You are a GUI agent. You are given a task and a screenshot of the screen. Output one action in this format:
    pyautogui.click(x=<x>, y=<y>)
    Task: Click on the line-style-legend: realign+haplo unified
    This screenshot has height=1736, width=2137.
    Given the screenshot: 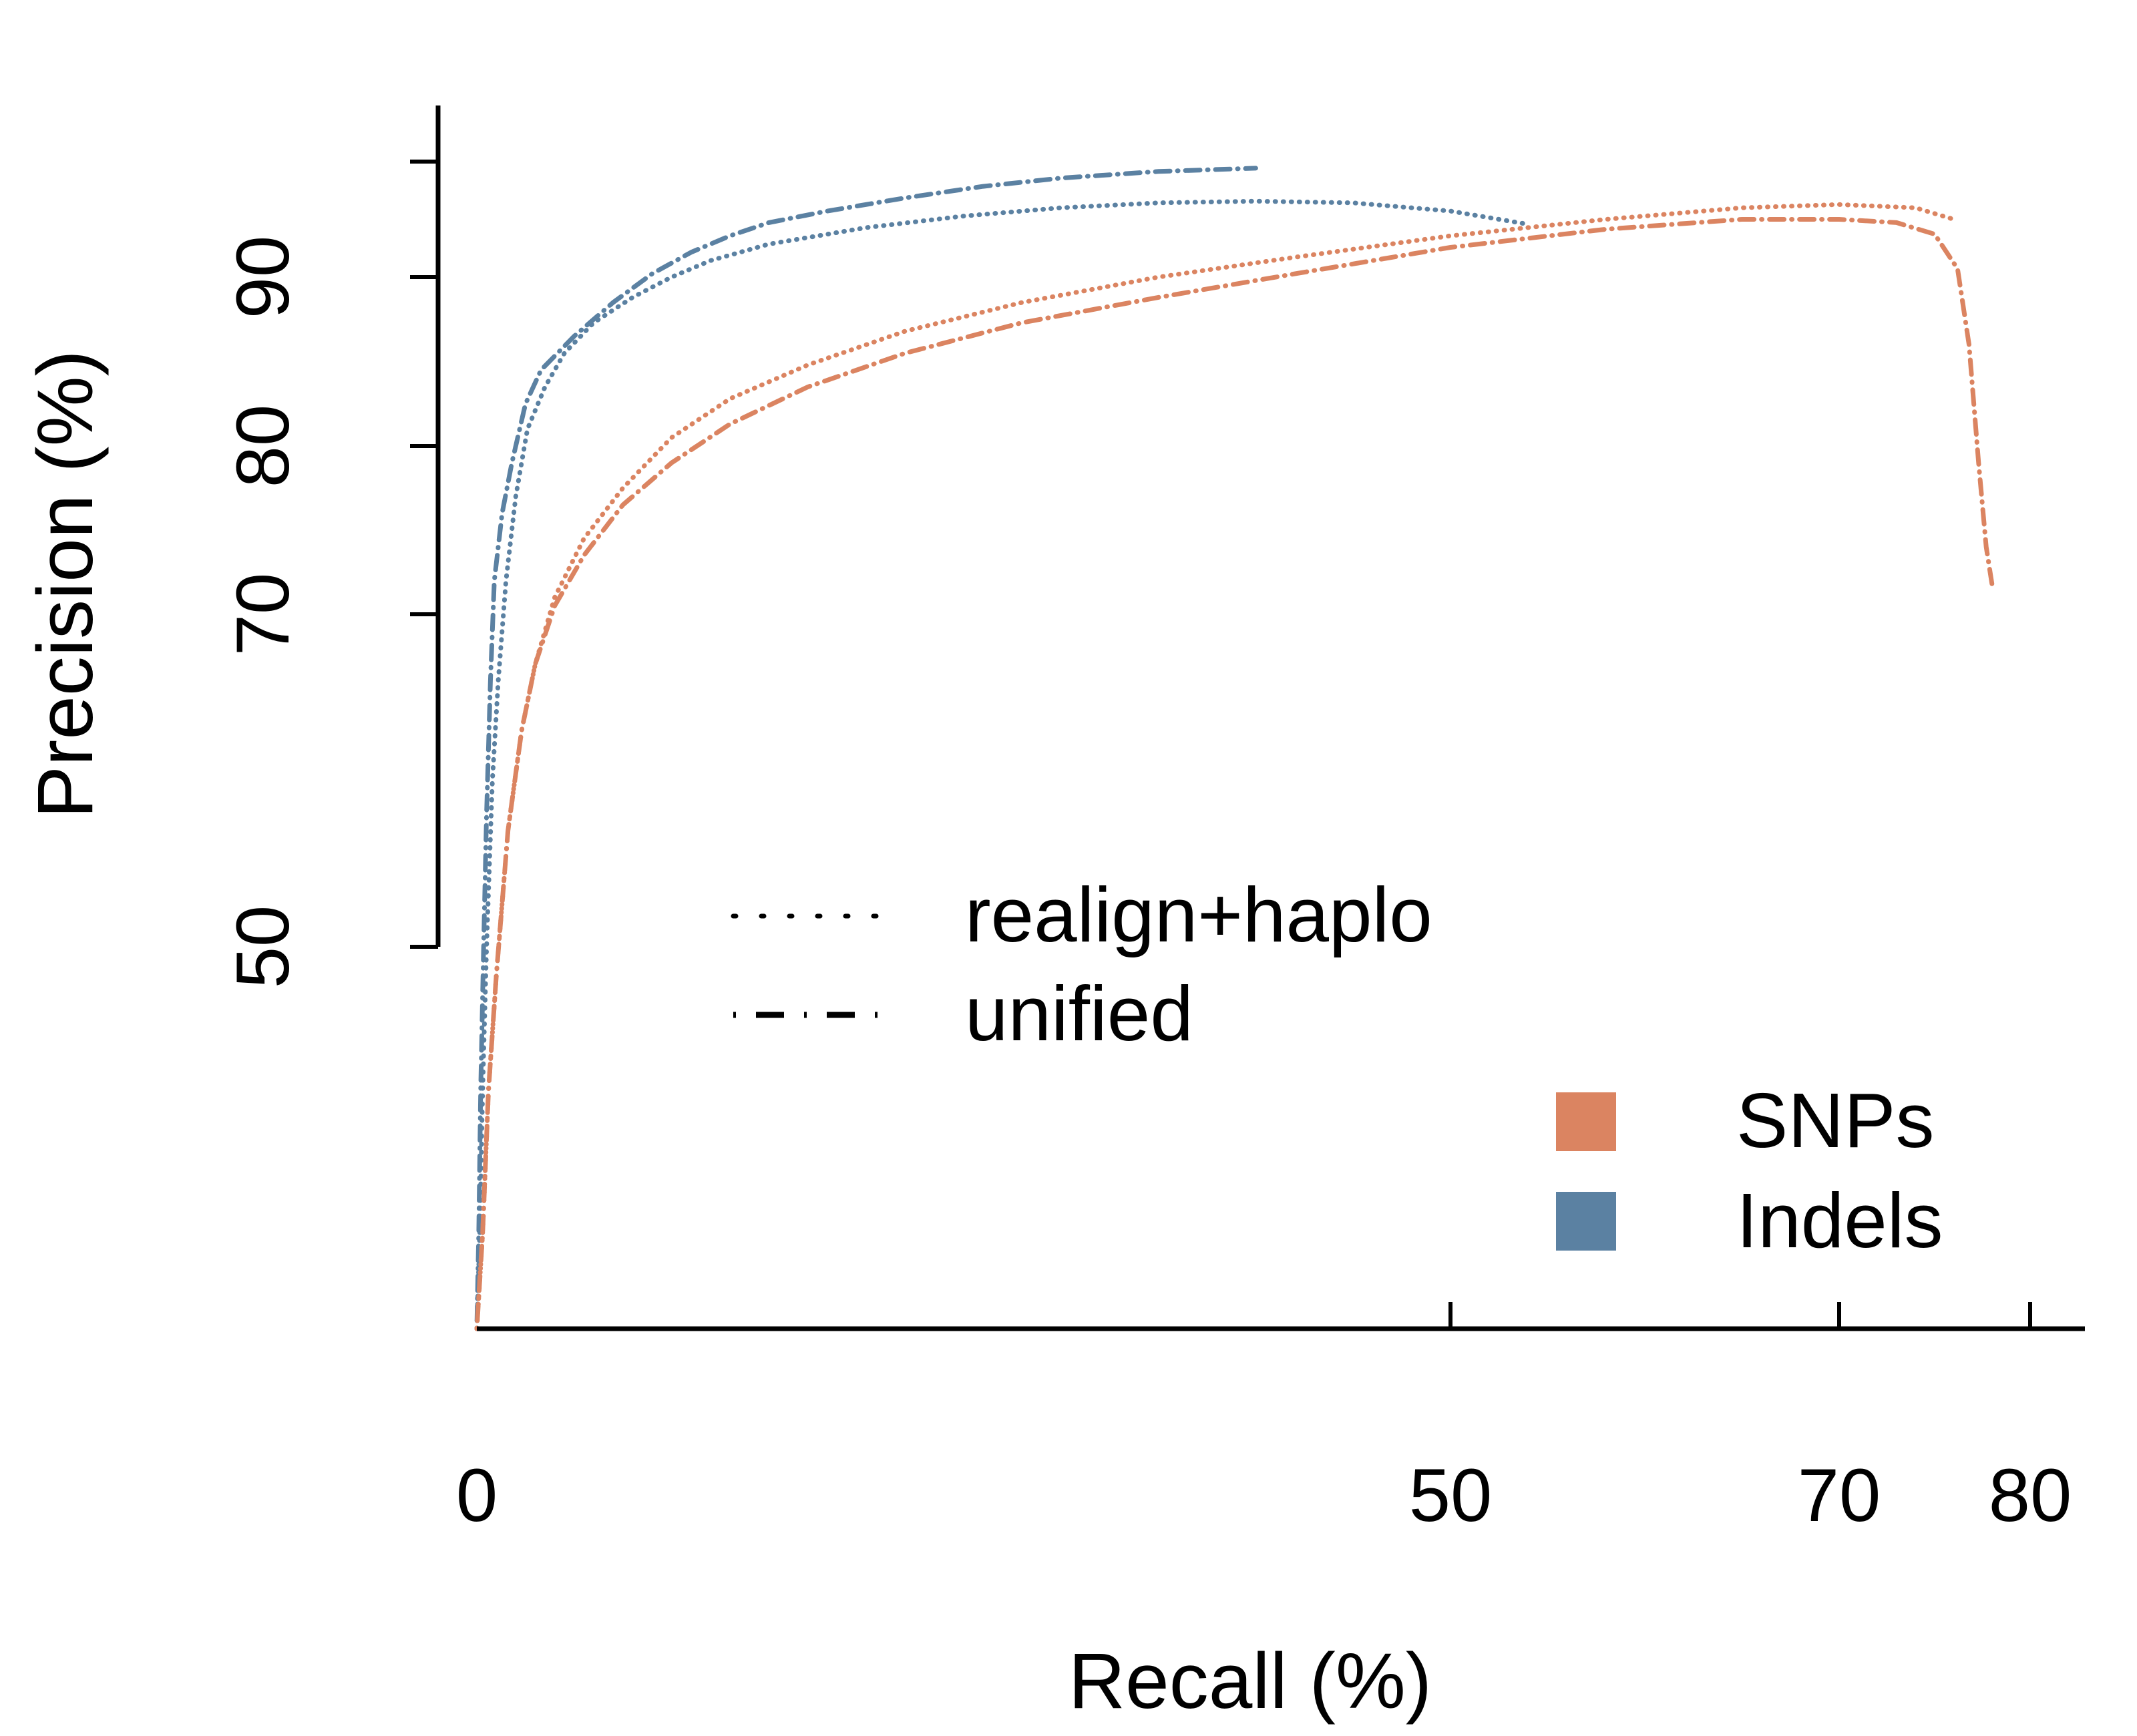 What is the action you would take?
    pyautogui.click(x=1081, y=964)
    